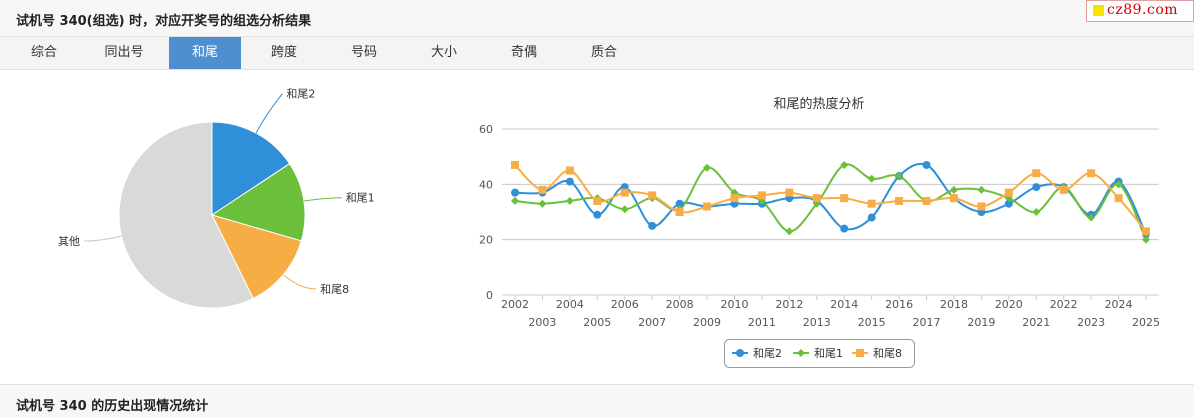 This screenshot has height=417, width=1194. I want to click on x-tick-label: 2021, so click(1036, 322).